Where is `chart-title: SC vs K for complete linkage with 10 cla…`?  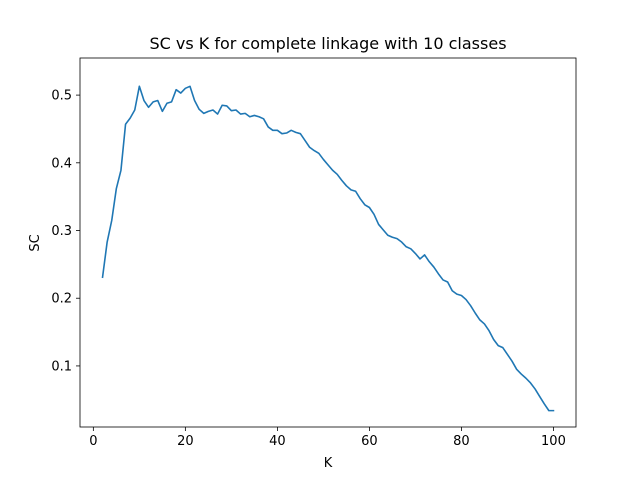 chart-title: SC vs K for complete linkage with 10 cla… is located at coordinates (327, 43).